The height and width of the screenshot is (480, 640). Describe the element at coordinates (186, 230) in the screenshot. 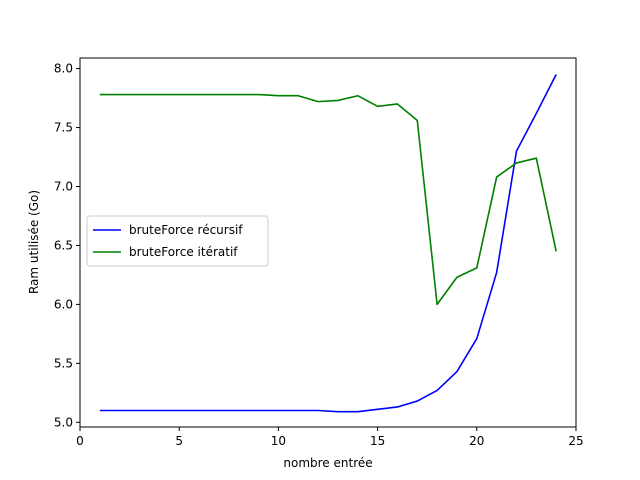

I see `legend-label: bruteForce récursif` at that location.